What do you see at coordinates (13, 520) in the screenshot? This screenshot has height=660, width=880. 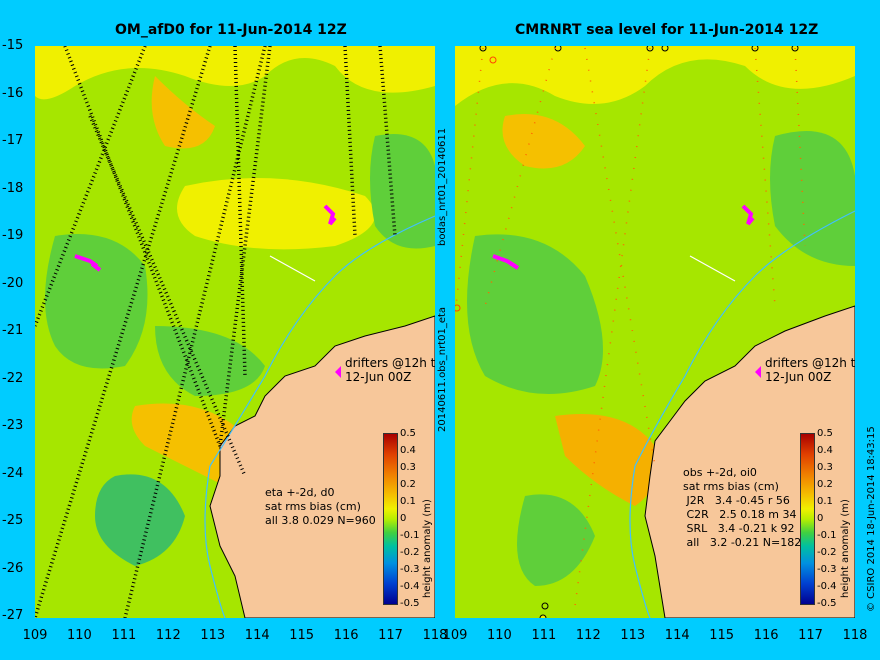 I see `y-tick-label: -25` at bounding box center [13, 520].